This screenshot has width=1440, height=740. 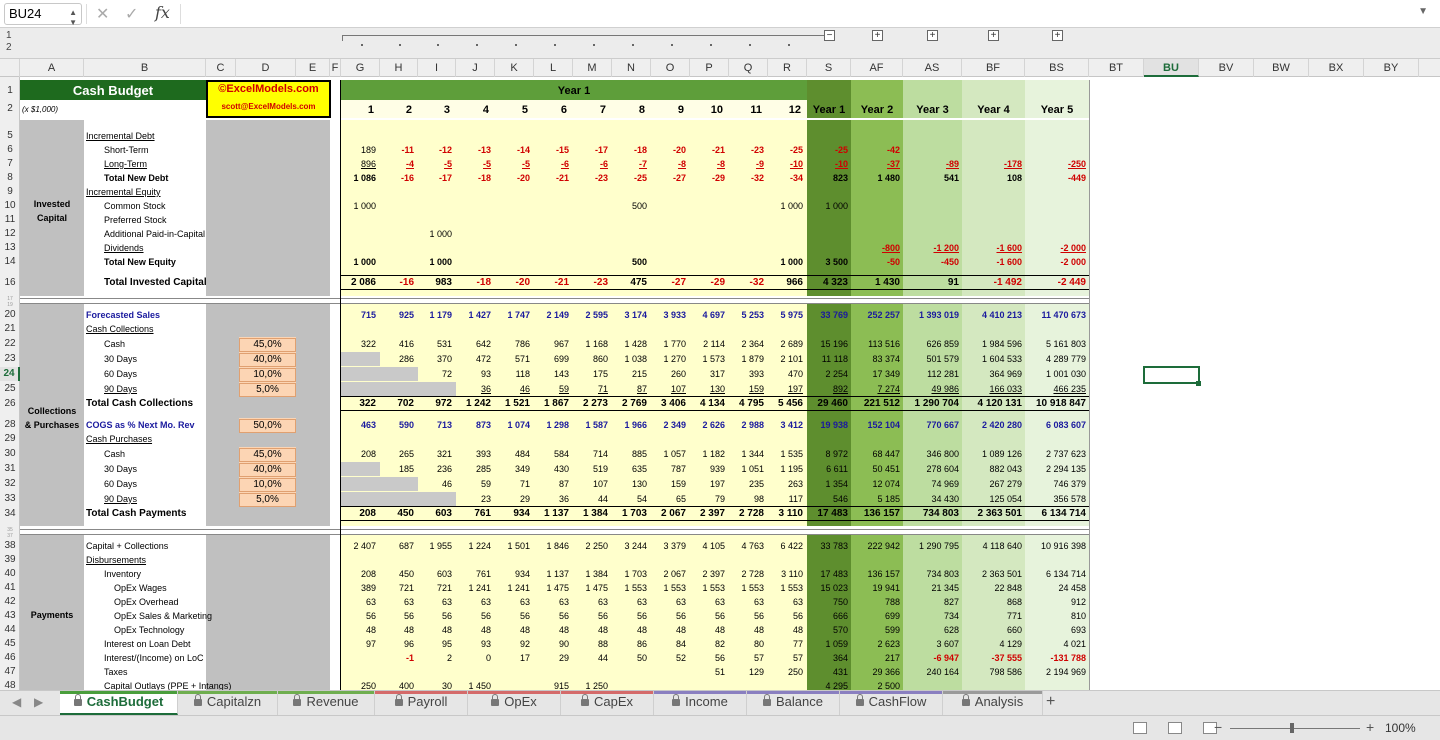 What do you see at coordinates (406, 359) in the screenshot?
I see `month-value: 286` at bounding box center [406, 359].